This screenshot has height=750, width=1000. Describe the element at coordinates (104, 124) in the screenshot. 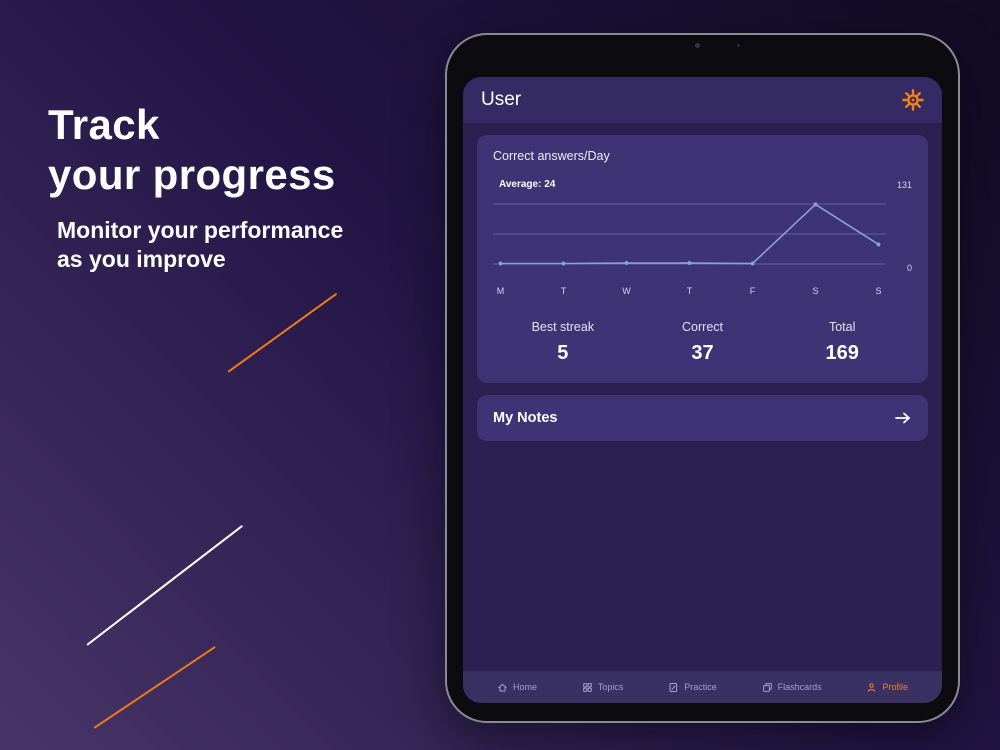

I see `hero-title-line1: Track` at that location.